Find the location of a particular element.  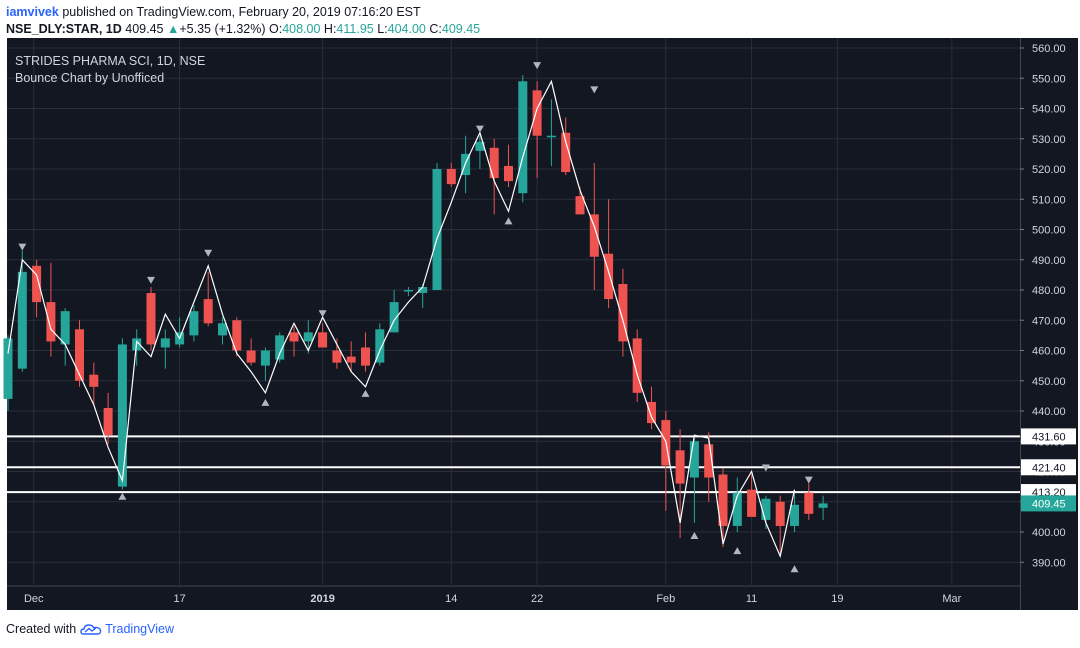

x-tick-label: 19 is located at coordinates (837, 599).